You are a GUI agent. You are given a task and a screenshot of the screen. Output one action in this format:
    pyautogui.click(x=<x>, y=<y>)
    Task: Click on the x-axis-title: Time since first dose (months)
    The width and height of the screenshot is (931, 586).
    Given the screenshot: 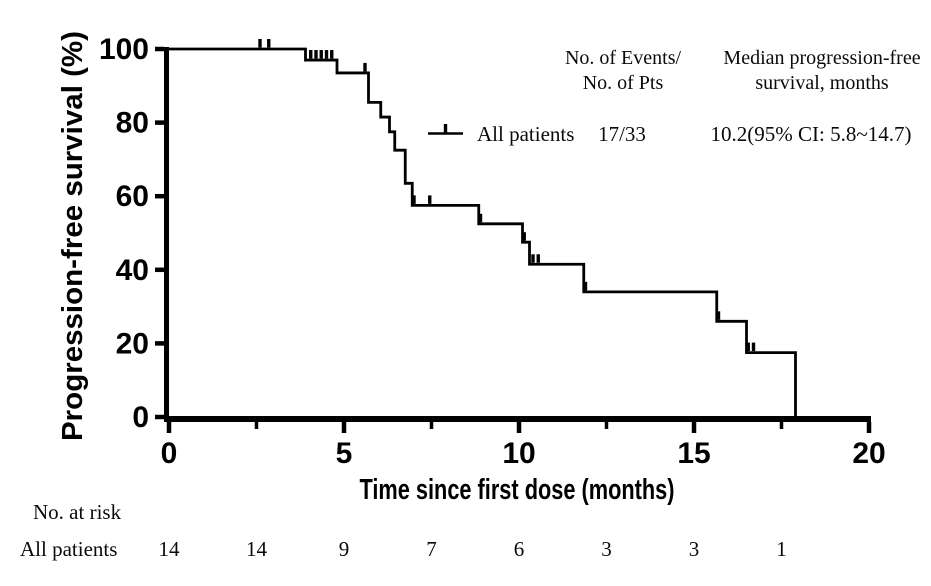 What is the action you would take?
    pyautogui.click(x=517, y=490)
    